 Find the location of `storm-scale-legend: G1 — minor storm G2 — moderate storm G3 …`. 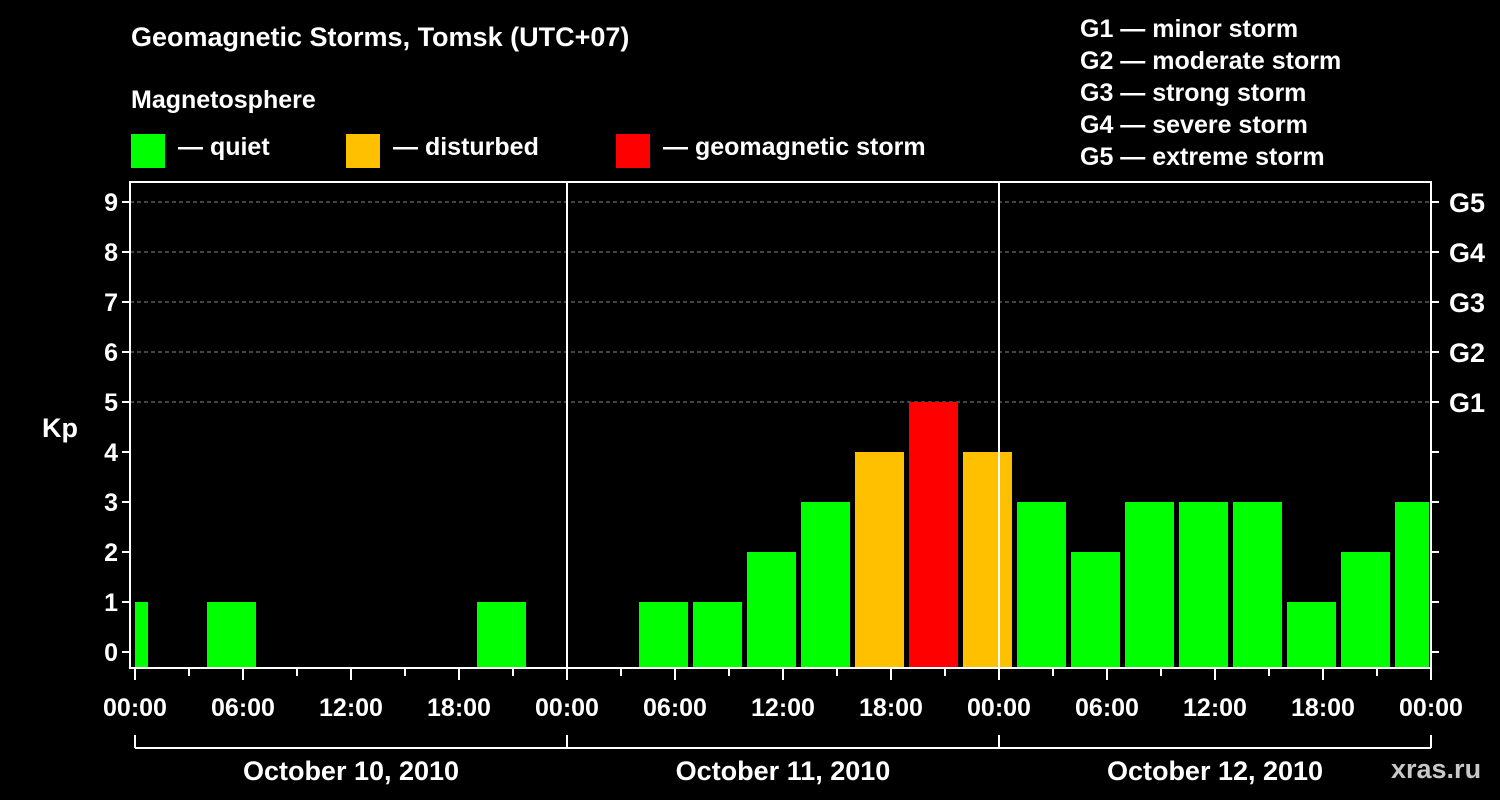

storm-scale-legend: G1 — minor storm G2 — moderate storm G3 … is located at coordinates (1210, 93).